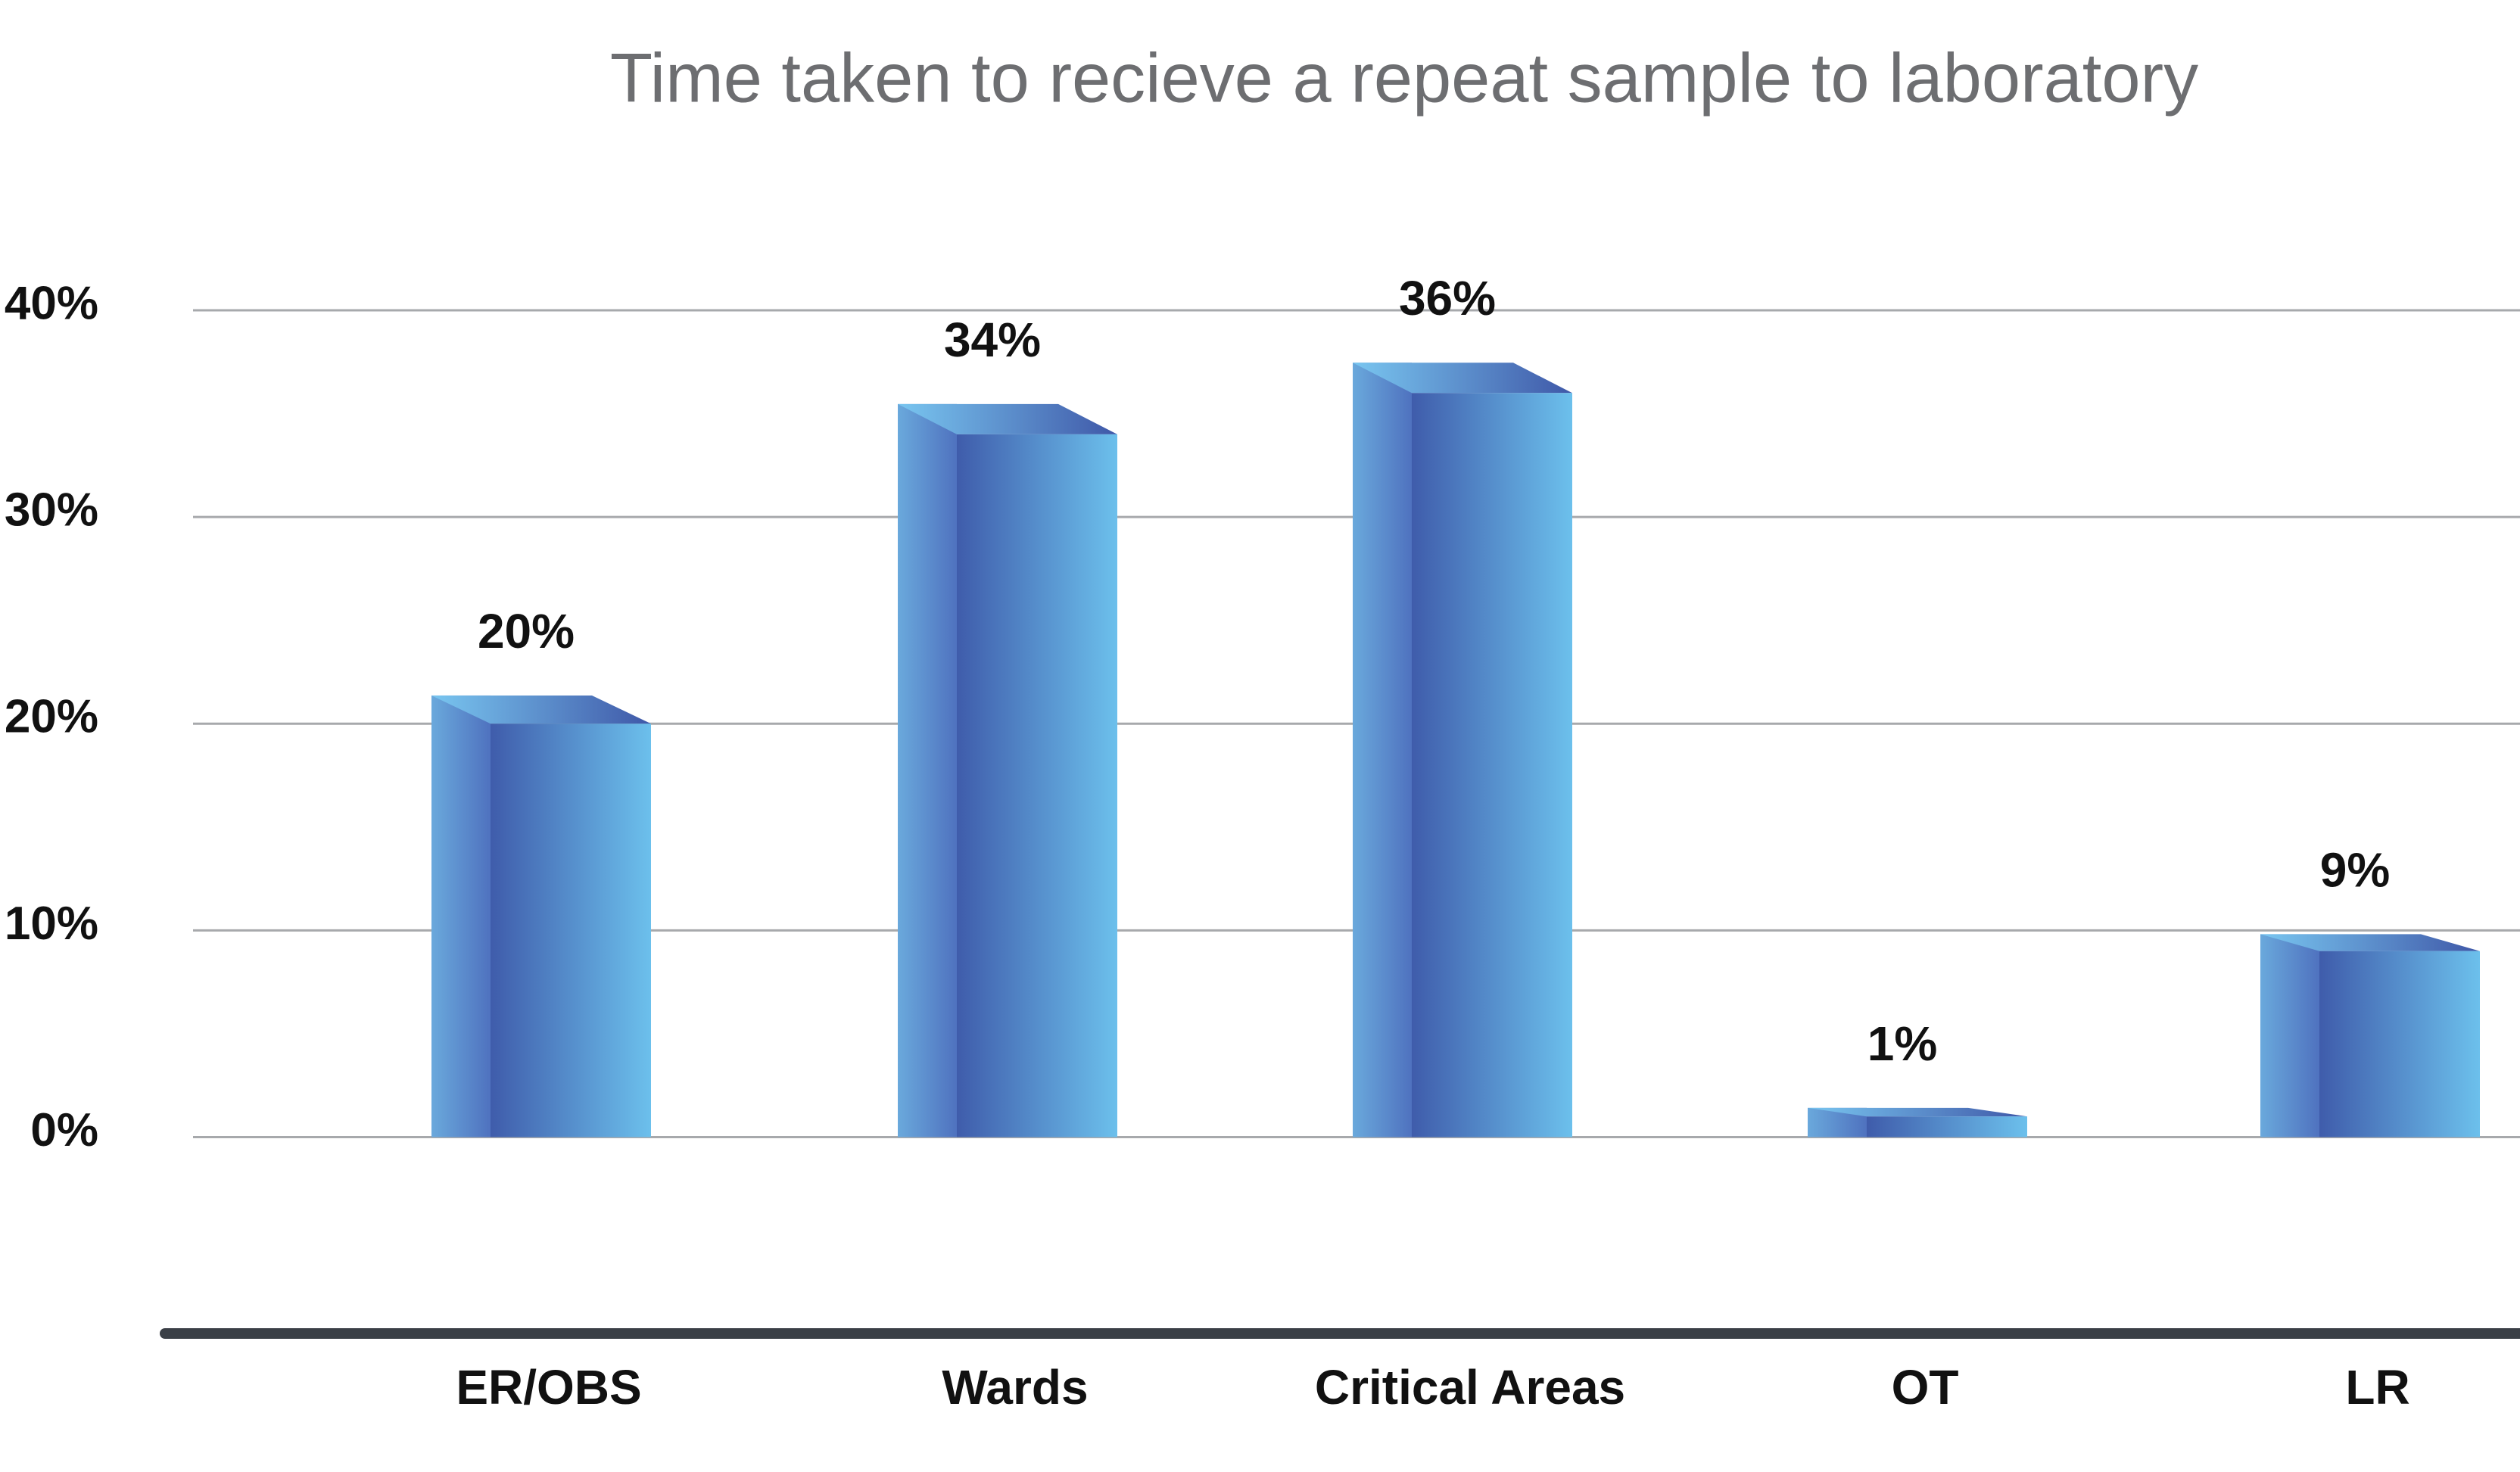  What do you see at coordinates (1447, 298) in the screenshot?
I see `value-label: 36%` at bounding box center [1447, 298].